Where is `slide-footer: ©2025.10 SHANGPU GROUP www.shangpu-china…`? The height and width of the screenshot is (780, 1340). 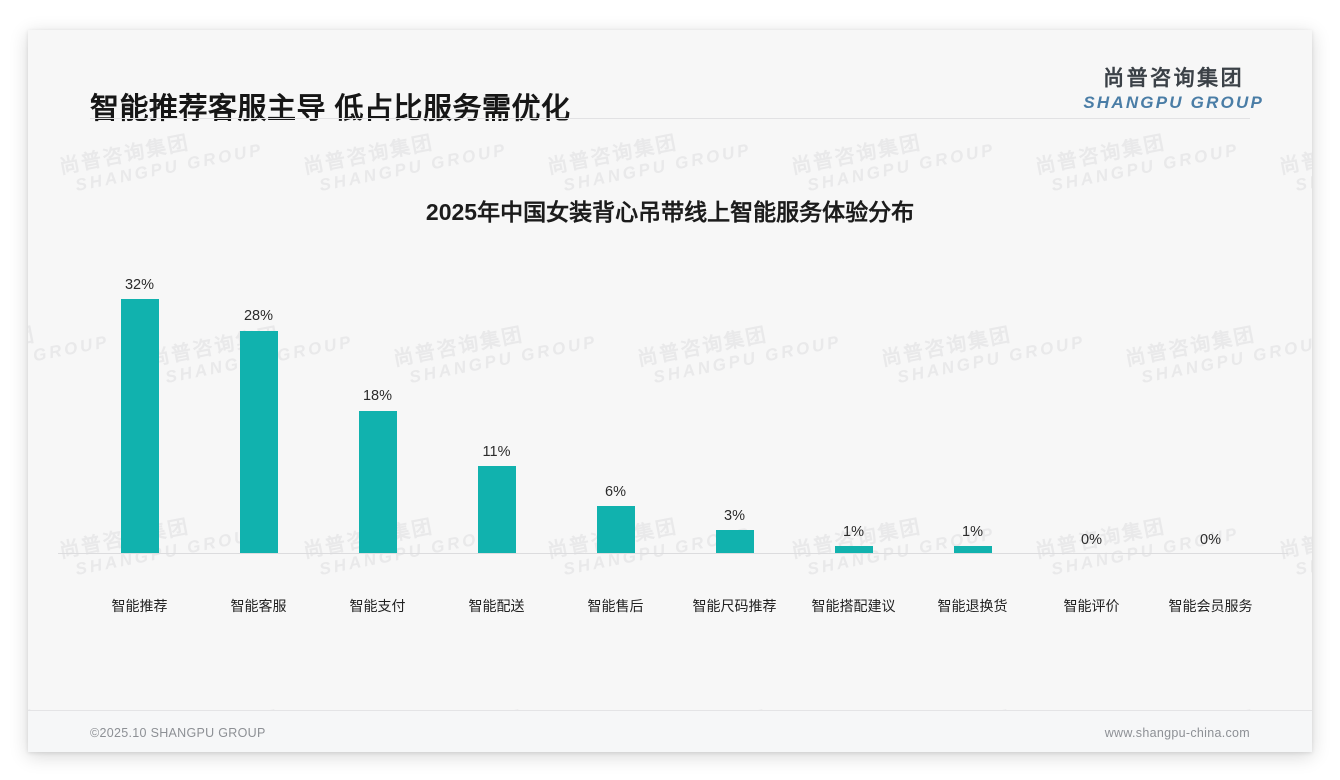
slide-footer: ©2025.10 SHANGPU GROUP www.shangpu-china… is located at coordinates (670, 731).